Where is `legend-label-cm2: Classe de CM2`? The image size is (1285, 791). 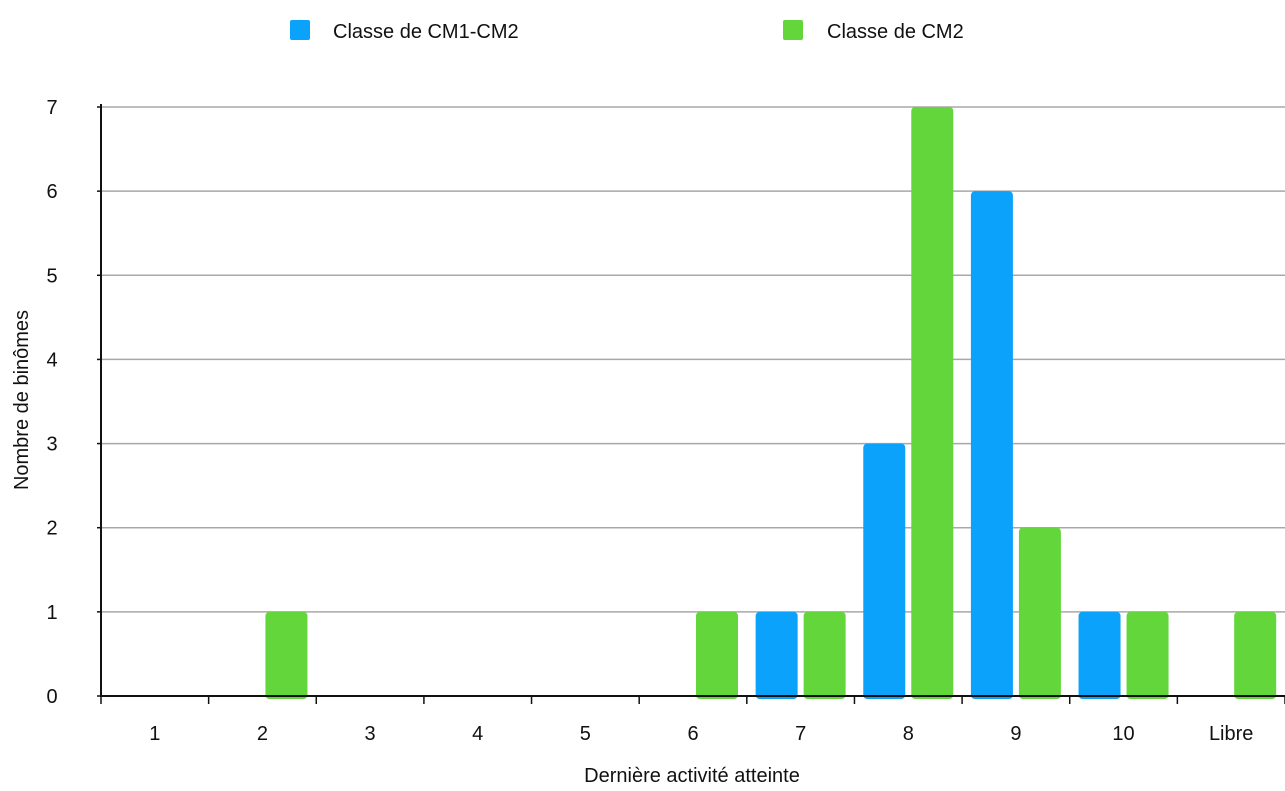 legend-label-cm2: Classe de CM2 is located at coordinates (895, 32).